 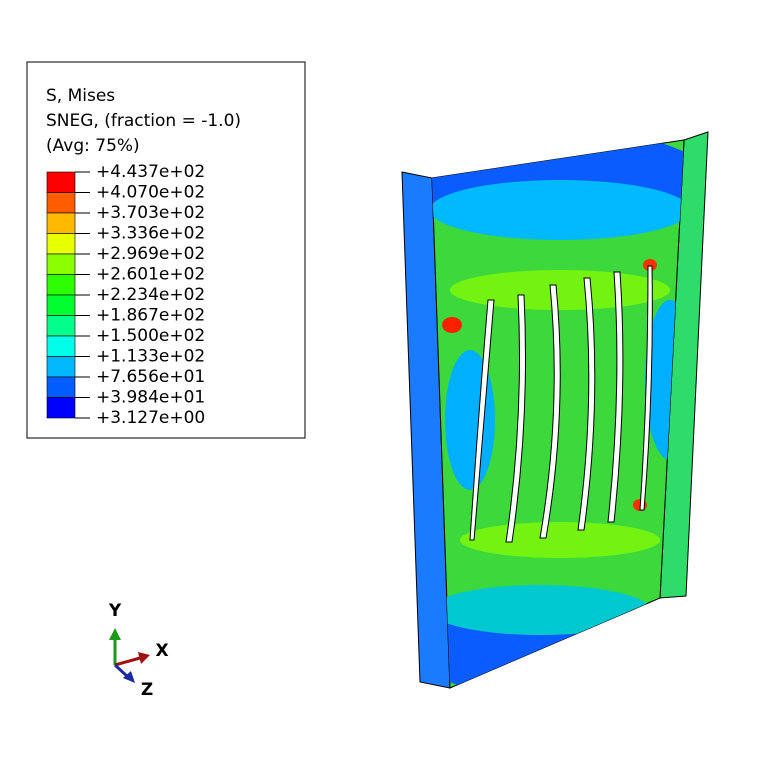 What do you see at coordinates (150, 295) in the screenshot?
I see `legend-label: +2.234e+02` at bounding box center [150, 295].